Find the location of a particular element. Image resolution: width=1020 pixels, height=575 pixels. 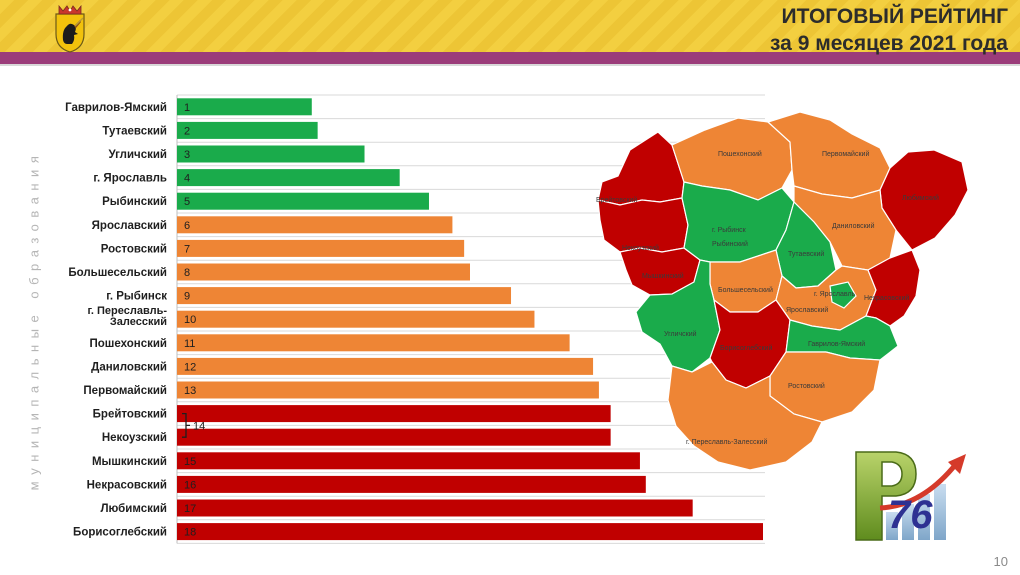

bar-value-label: 1 is located at coordinates (187, 108).